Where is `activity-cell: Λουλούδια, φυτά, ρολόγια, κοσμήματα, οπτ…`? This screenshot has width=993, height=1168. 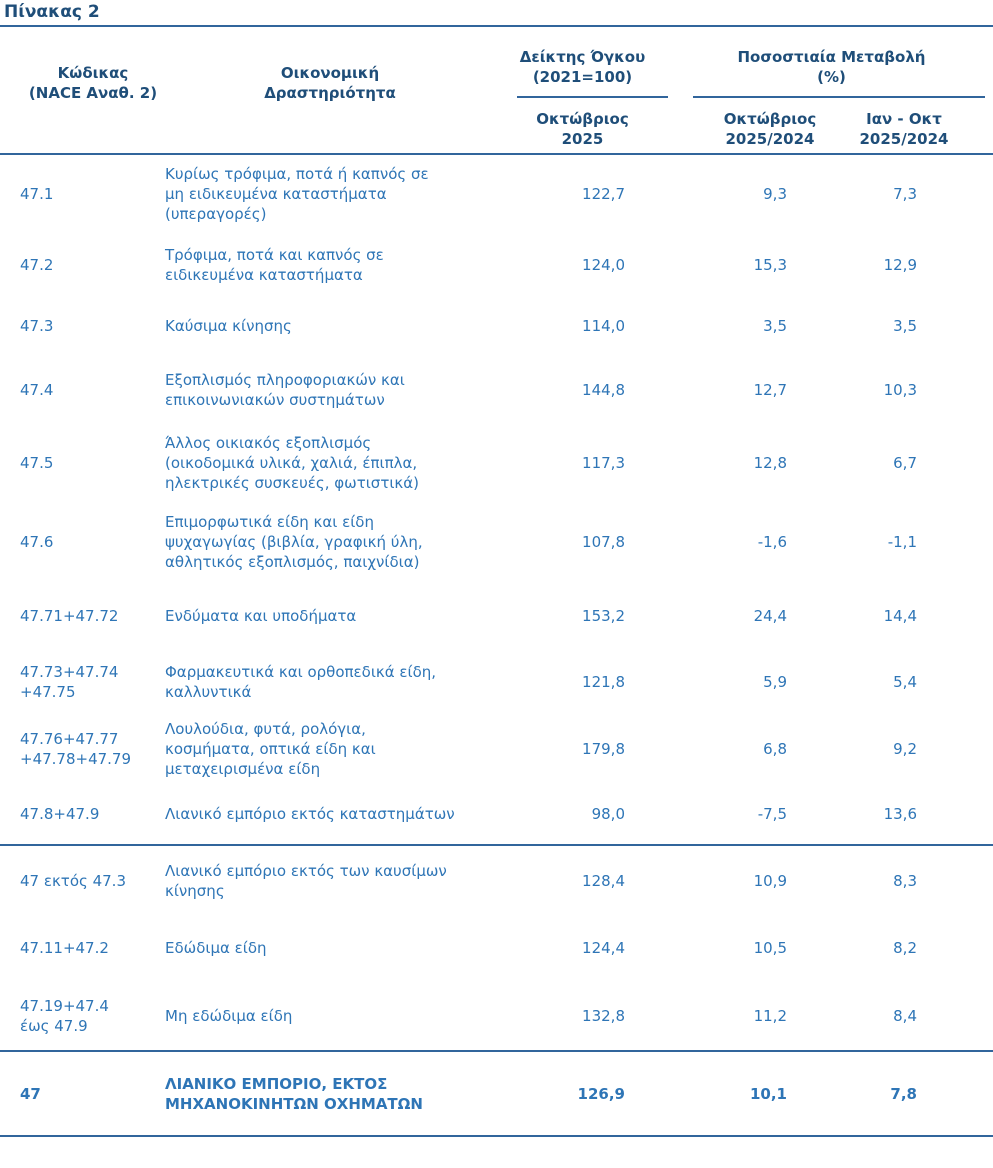 activity-cell: Λουλούδια, φυτά, ρολόγια, κοσμήματα, οπτ… is located at coordinates (270, 749).